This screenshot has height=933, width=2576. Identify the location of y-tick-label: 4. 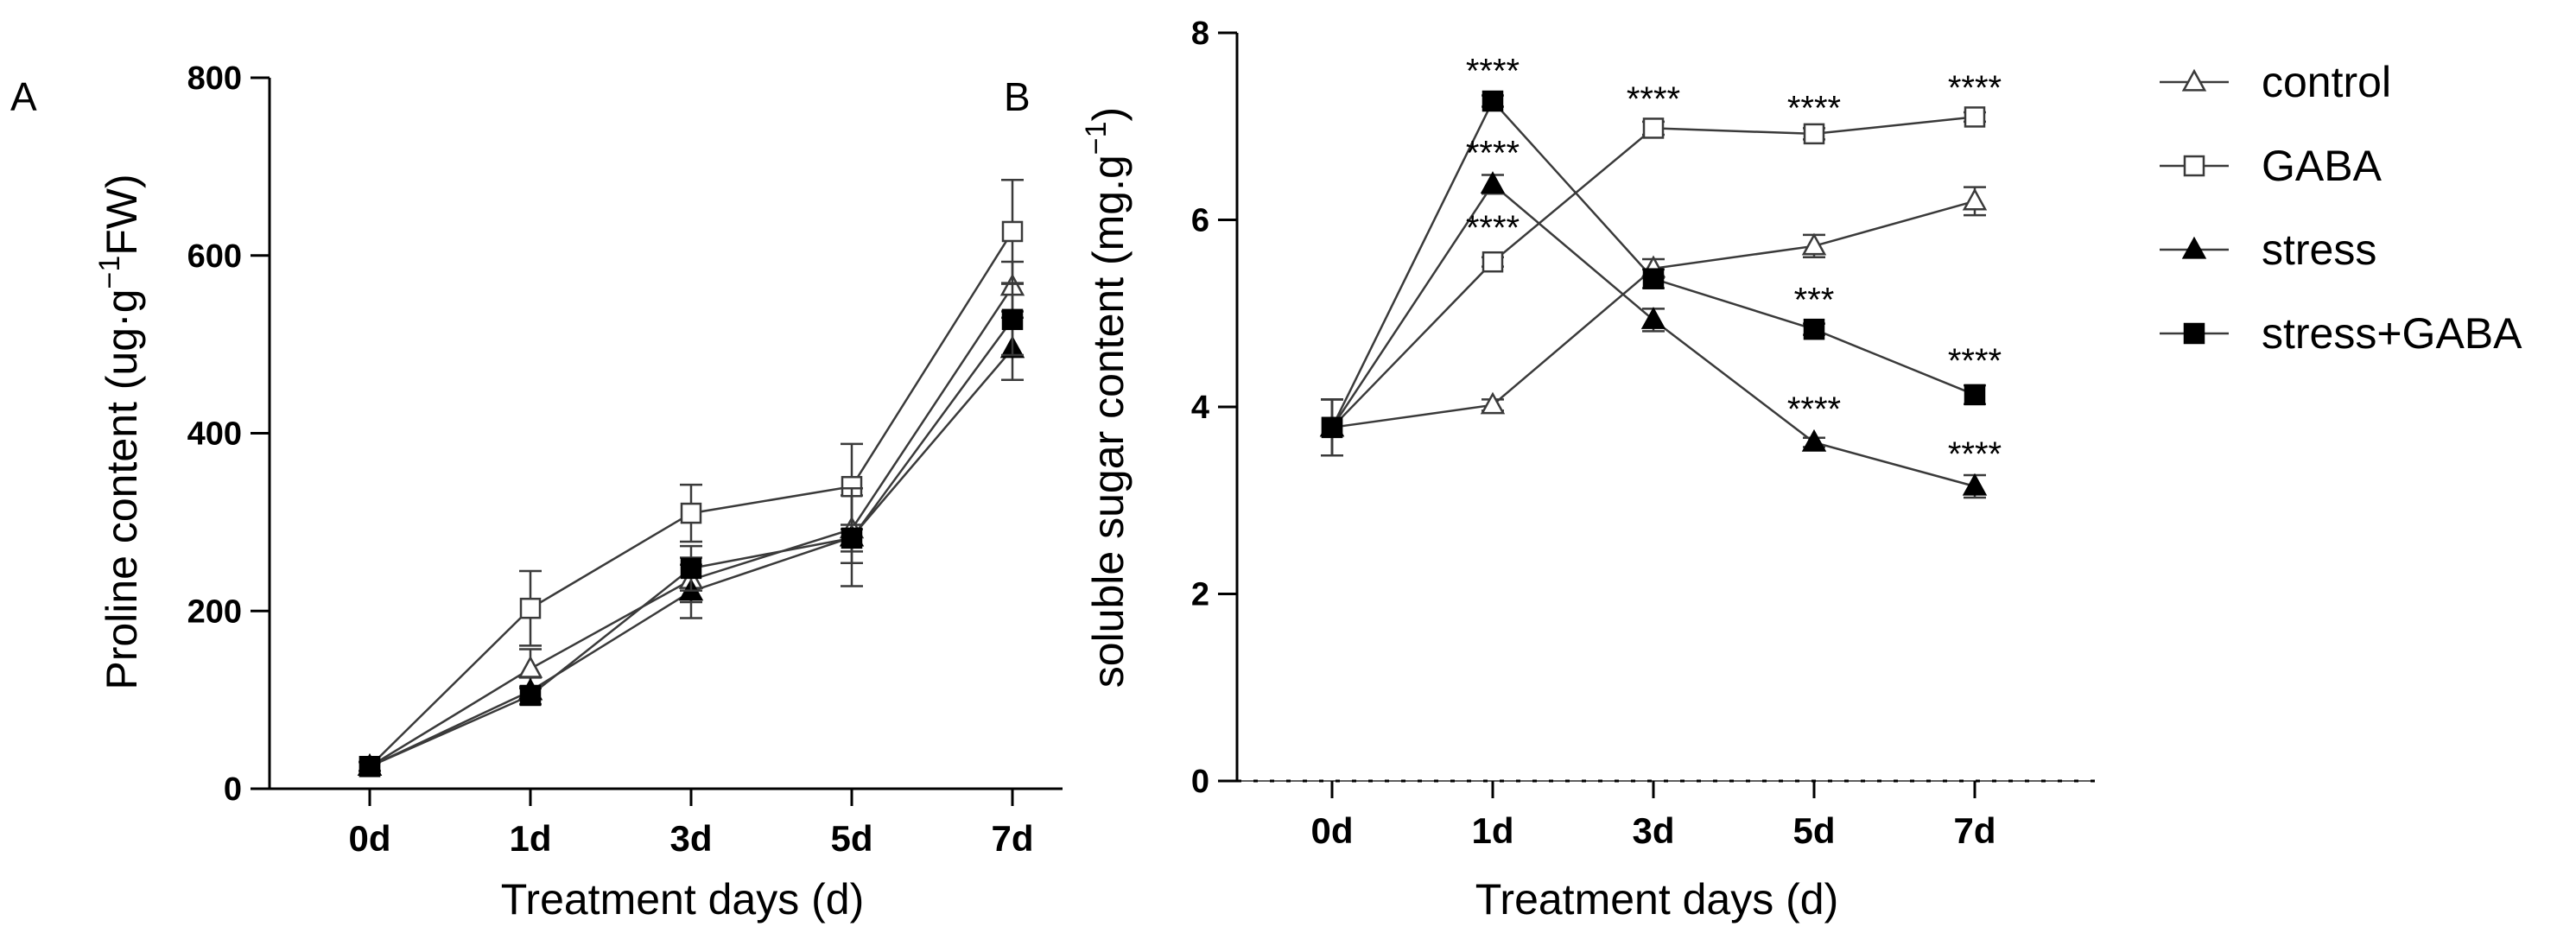
(1200, 408).